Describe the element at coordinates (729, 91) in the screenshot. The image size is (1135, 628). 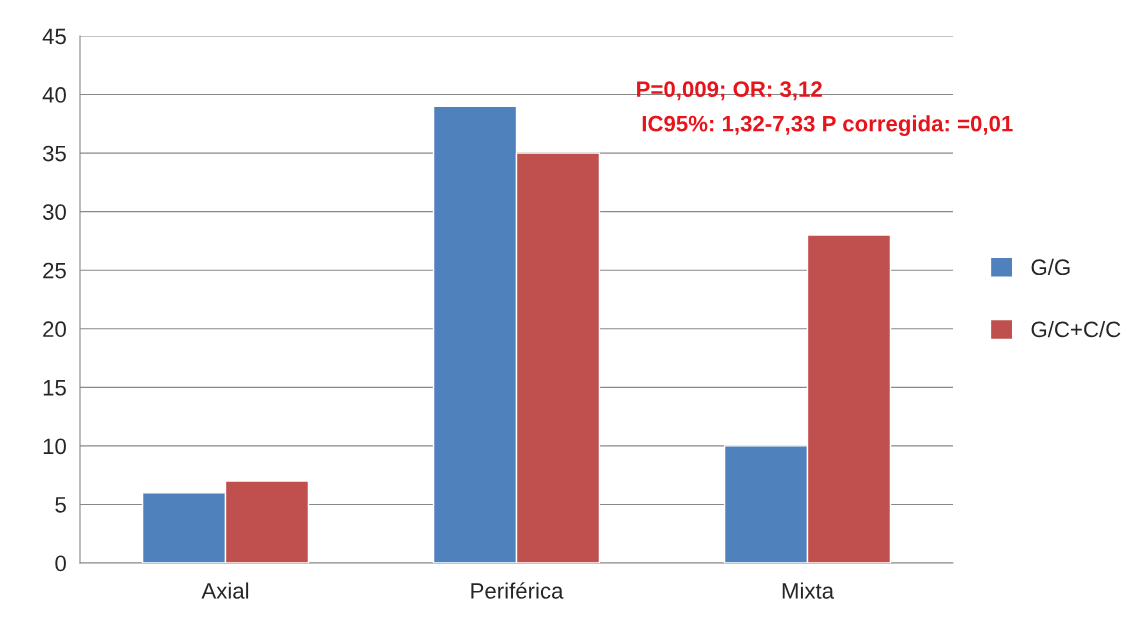
I see `annotation: P=0,009; OR: 3,12` at that location.